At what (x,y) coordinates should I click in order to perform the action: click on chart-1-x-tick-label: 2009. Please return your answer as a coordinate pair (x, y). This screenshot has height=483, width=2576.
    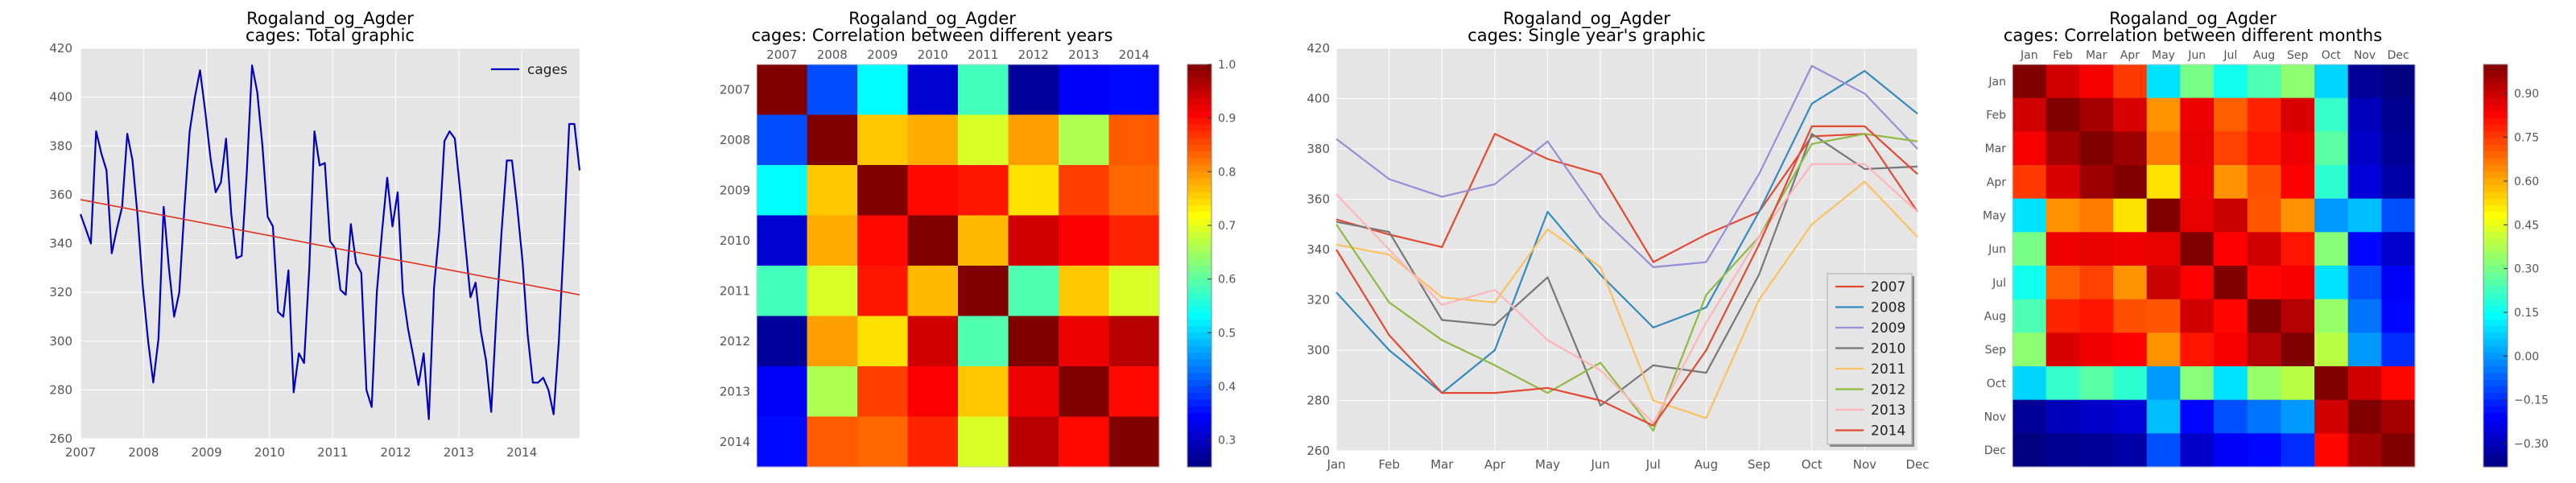
    Looking at the image, I should click on (207, 452).